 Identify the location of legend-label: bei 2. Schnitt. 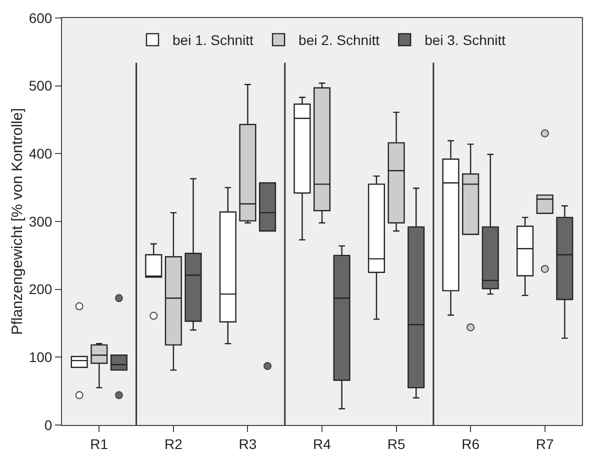
(339, 40).